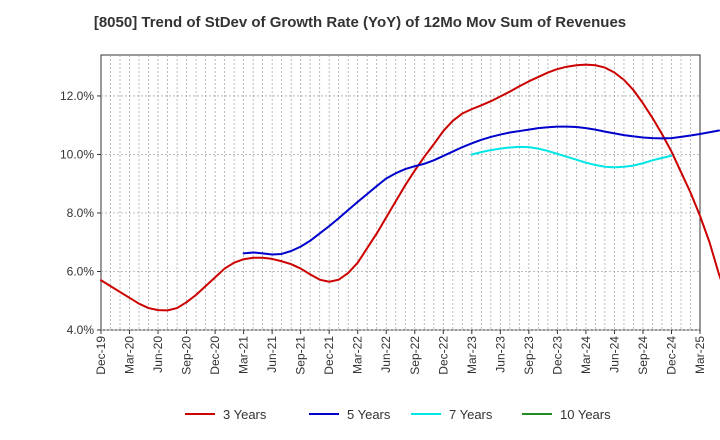 Image resolution: width=720 pixels, height=440 pixels. Describe the element at coordinates (329, 355) in the screenshot. I see `x-tick-label: Dec-21` at that location.